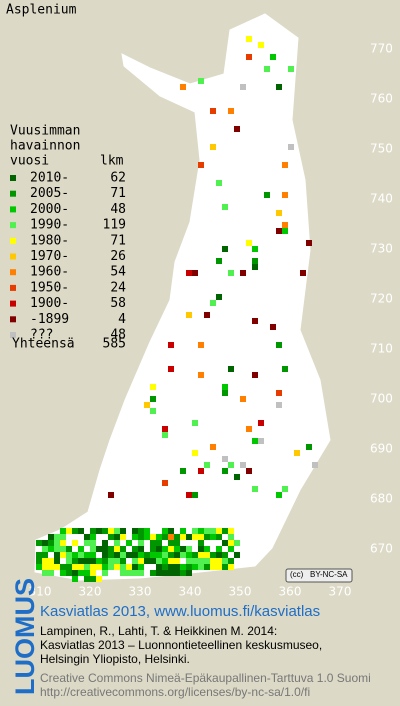 The image size is (400, 706). Describe the element at coordinates (40, 592) in the screenshot. I see `x-grid-label: 310` at that location.